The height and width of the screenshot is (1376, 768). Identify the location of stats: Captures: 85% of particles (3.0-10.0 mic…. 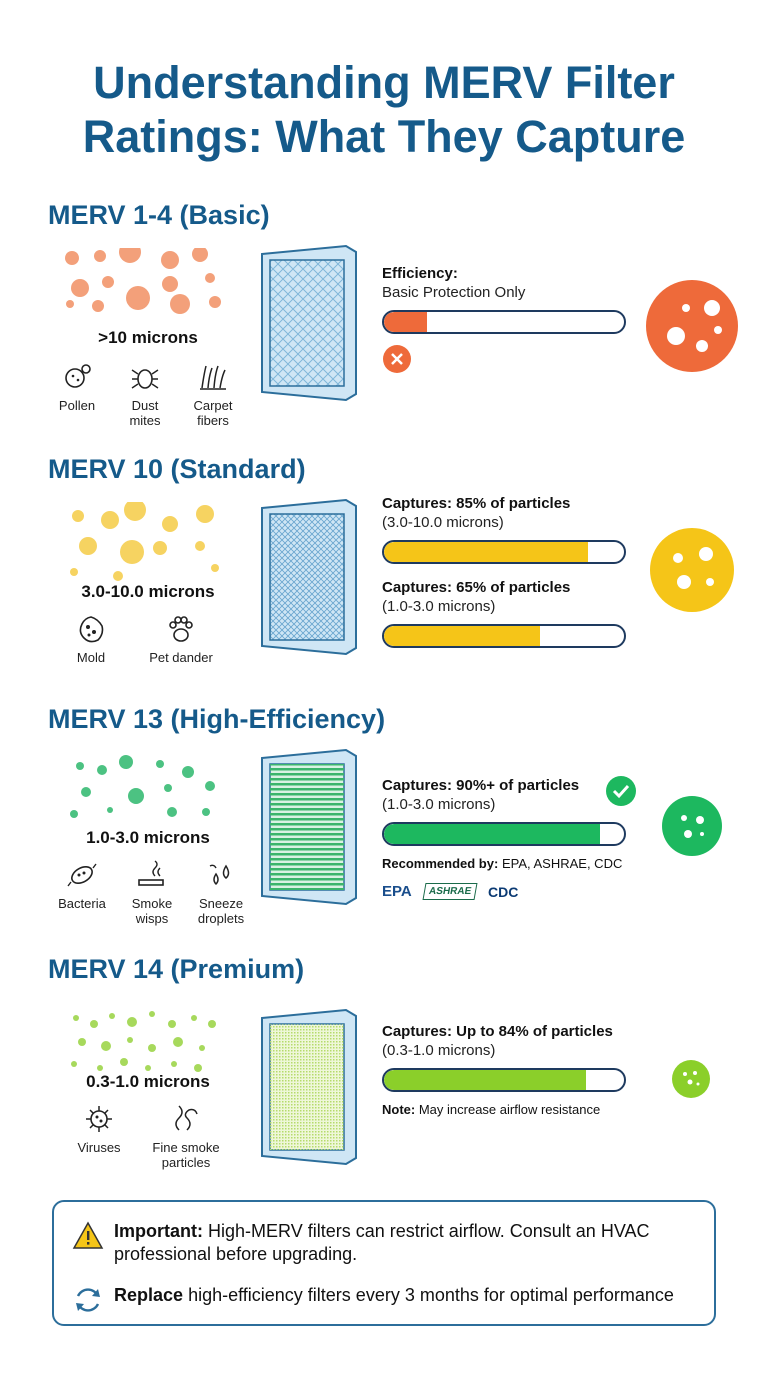
(507, 571).